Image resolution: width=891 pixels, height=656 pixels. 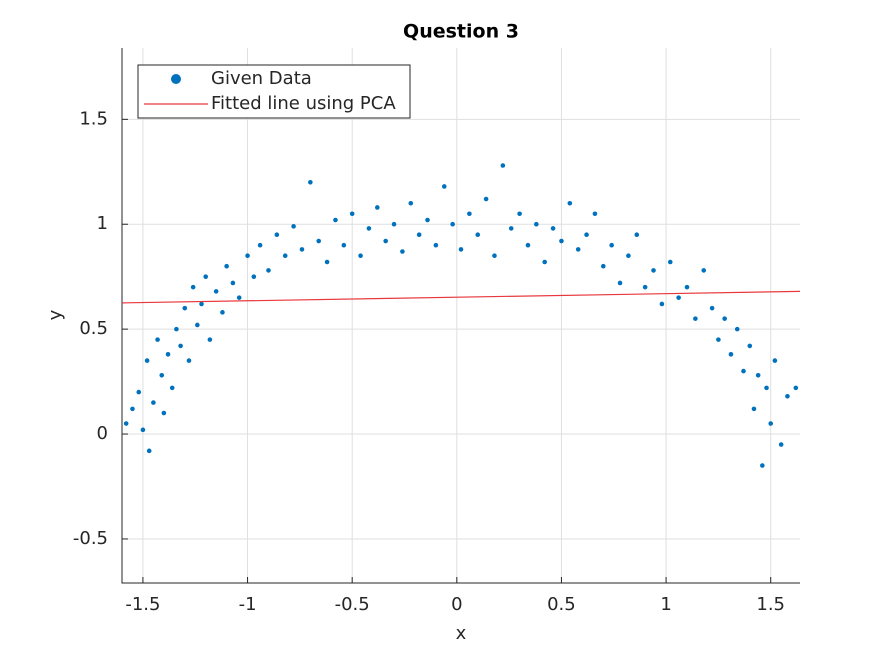 I want to click on legend: Given Data Fitted line using PCA, so click(x=274, y=91).